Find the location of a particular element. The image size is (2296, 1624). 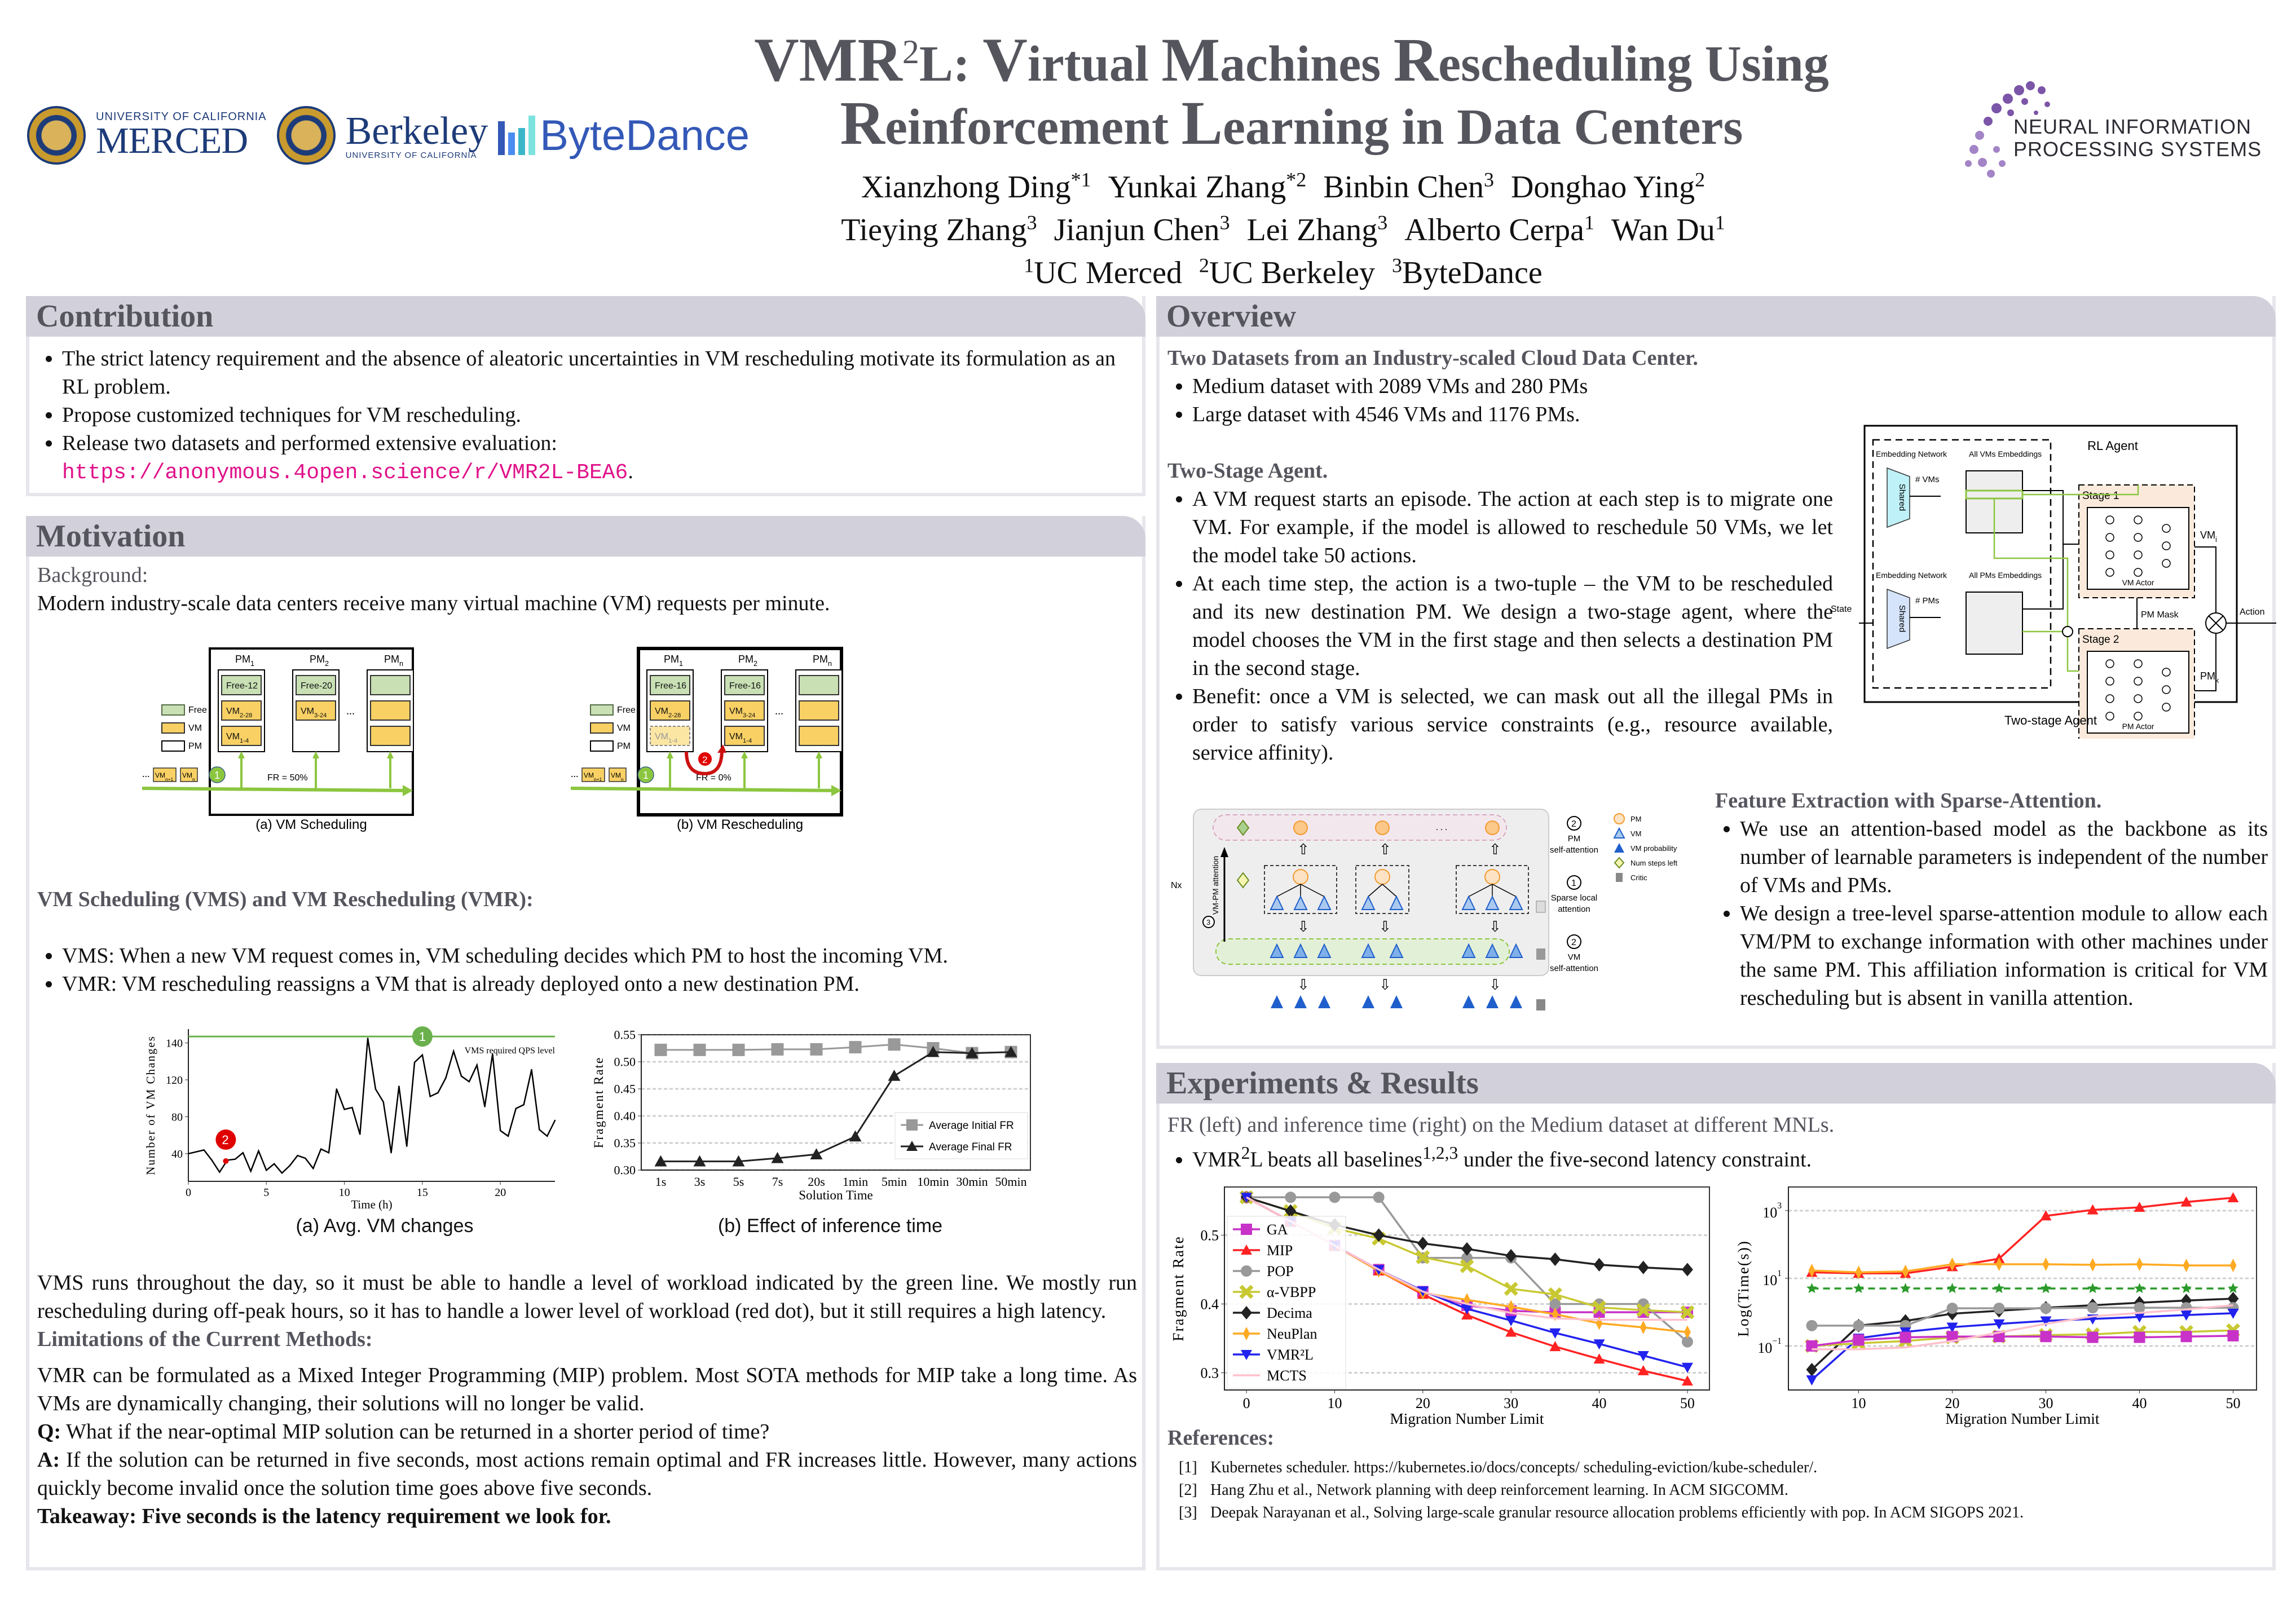

x-axis-label: Time (h) is located at coordinates (371, 1204).